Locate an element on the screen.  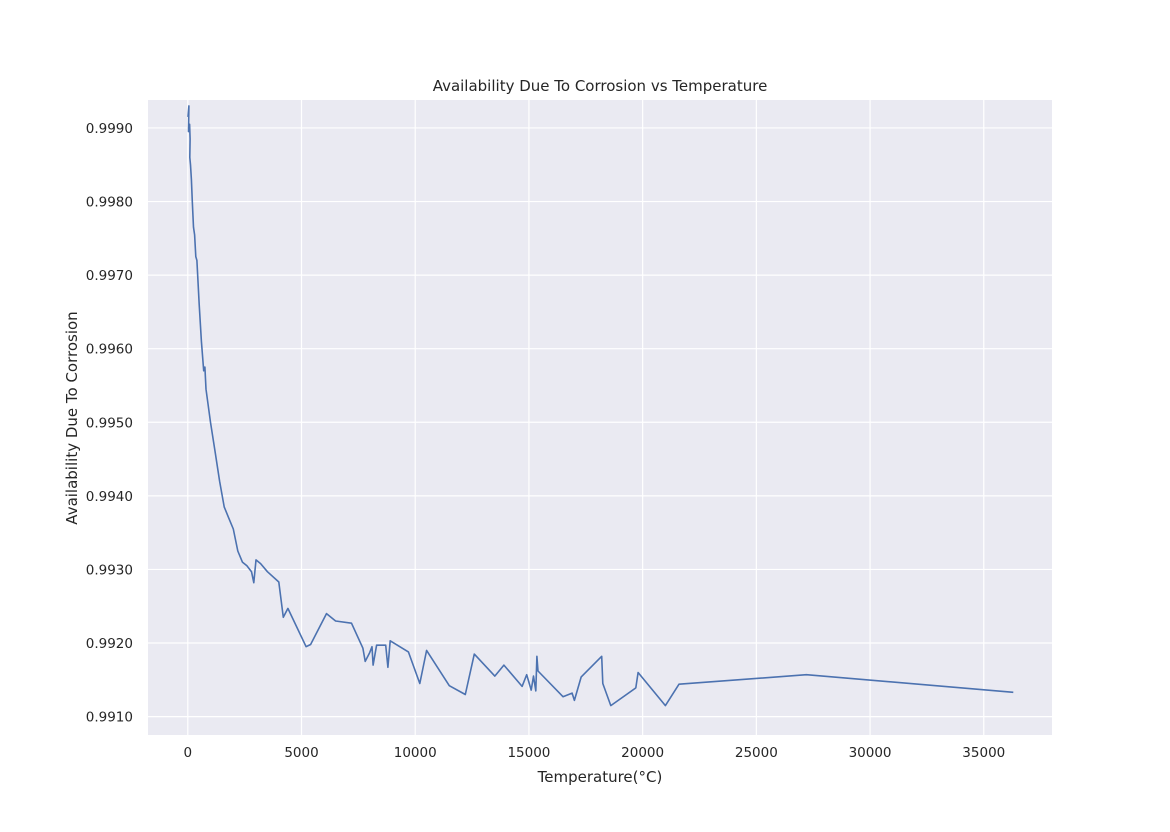
y-tick-label: 0.9920 is located at coordinates (109, 644).